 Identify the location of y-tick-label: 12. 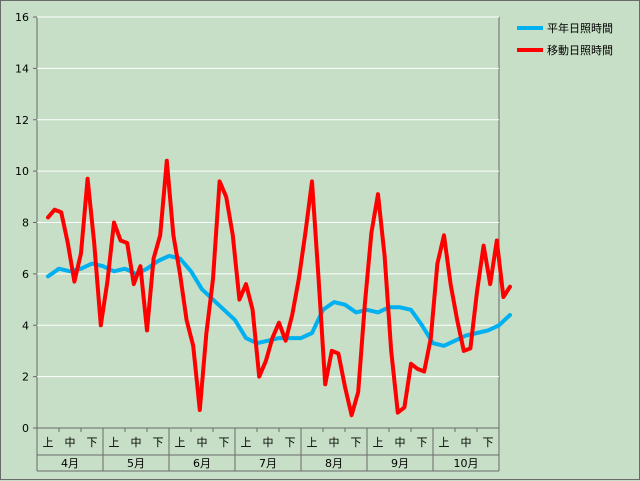
(22, 120).